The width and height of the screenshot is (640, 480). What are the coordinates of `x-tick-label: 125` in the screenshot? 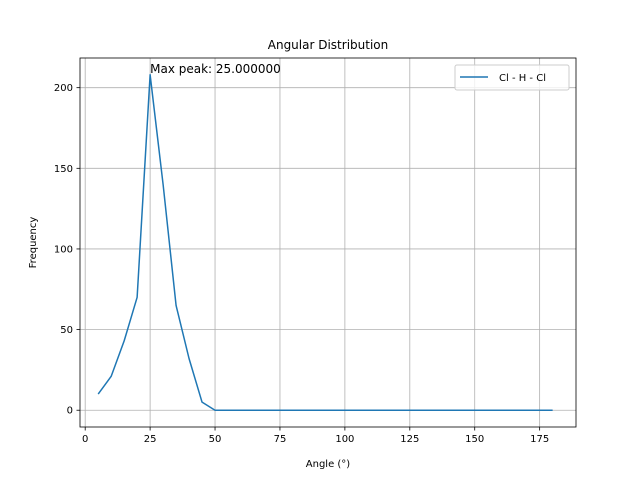 It's located at (409, 439).